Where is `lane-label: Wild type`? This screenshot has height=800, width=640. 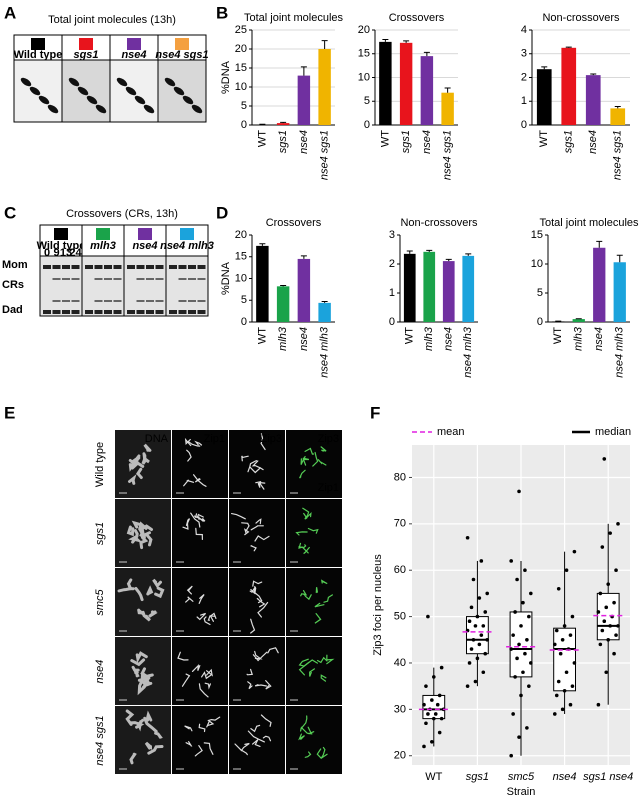 lane-label: Wild type is located at coordinates (61, 246).